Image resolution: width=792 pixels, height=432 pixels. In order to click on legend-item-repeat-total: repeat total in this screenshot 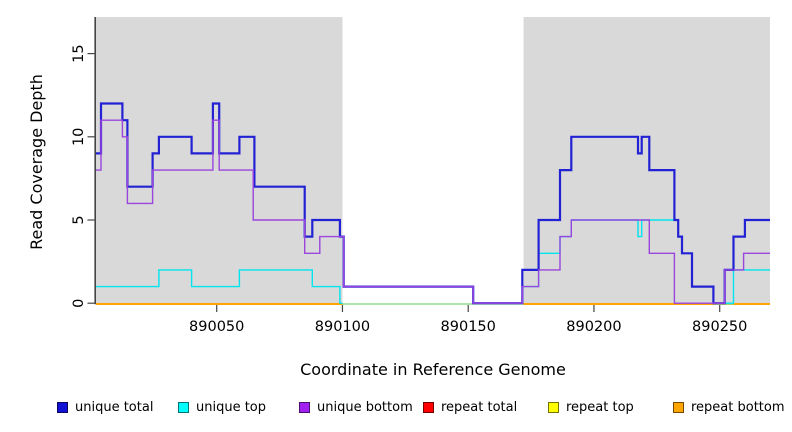, I will do `click(470, 407)`.